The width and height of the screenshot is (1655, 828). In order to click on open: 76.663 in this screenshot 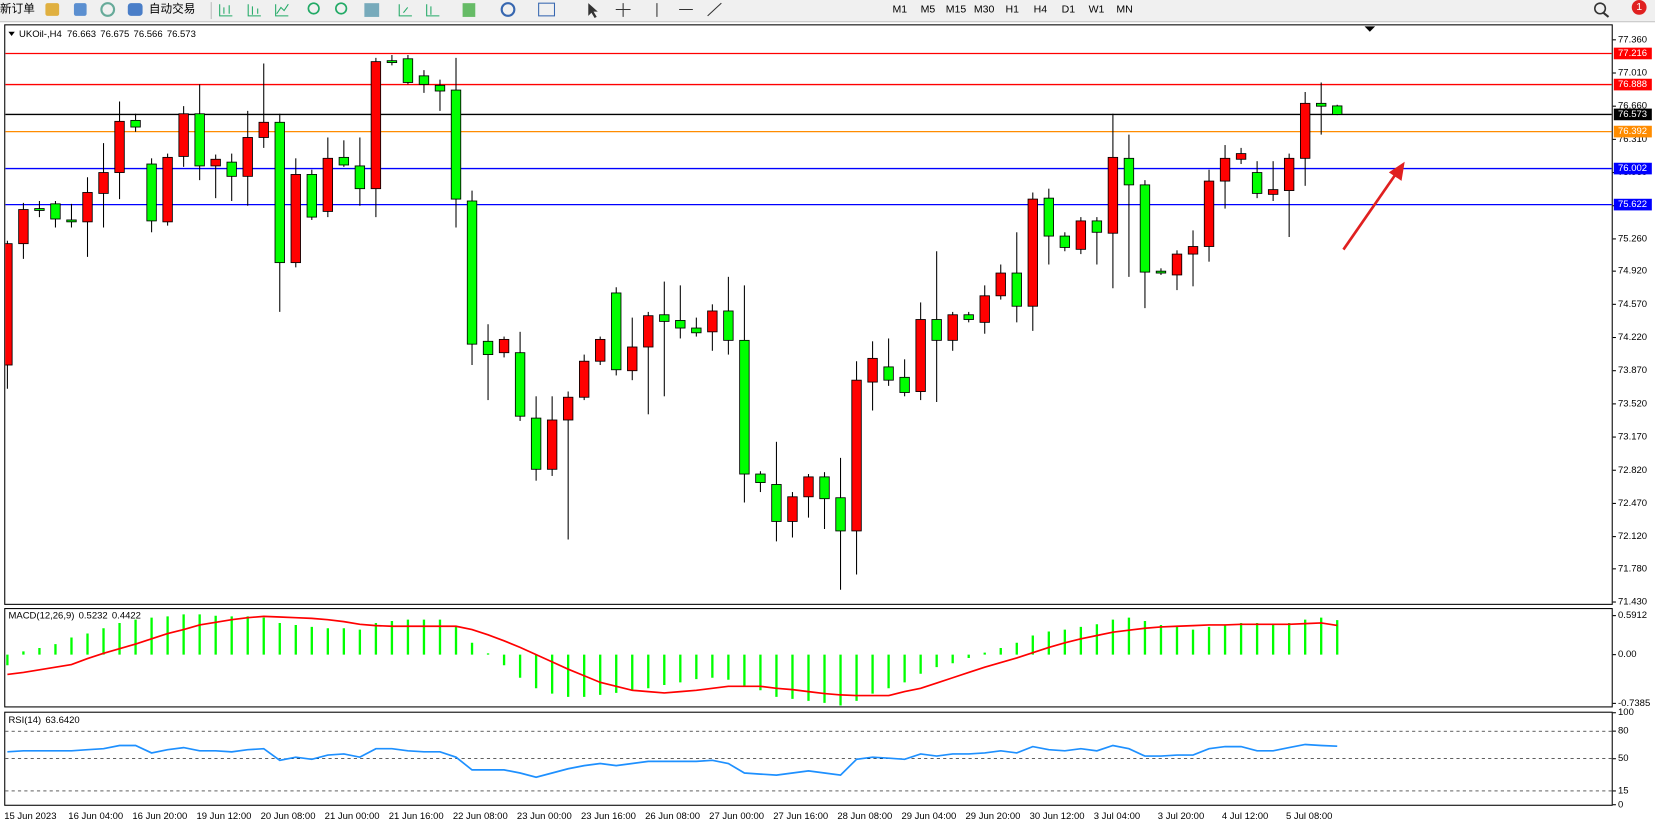, I will do `click(81, 33)`.